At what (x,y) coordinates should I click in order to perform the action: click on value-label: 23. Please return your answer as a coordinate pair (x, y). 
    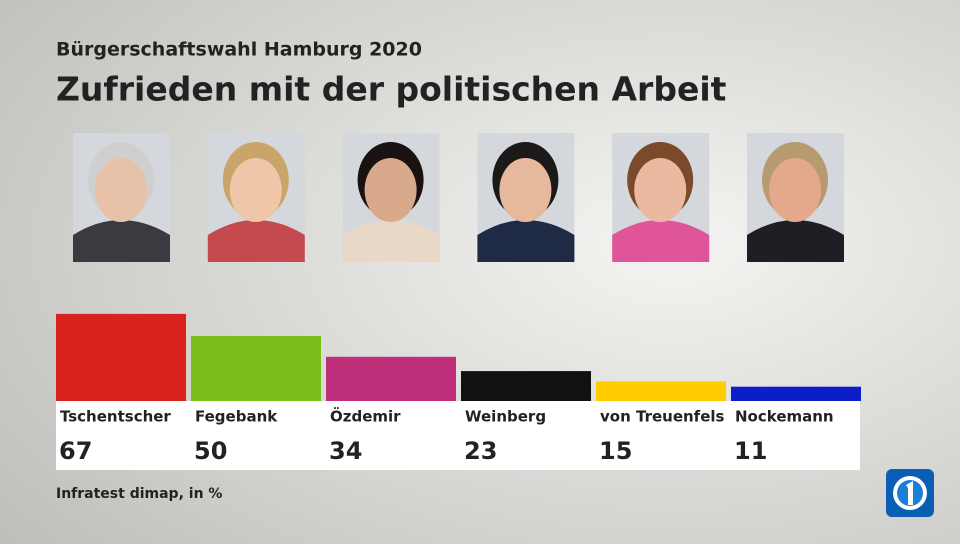
    Looking at the image, I should click on (480, 451).